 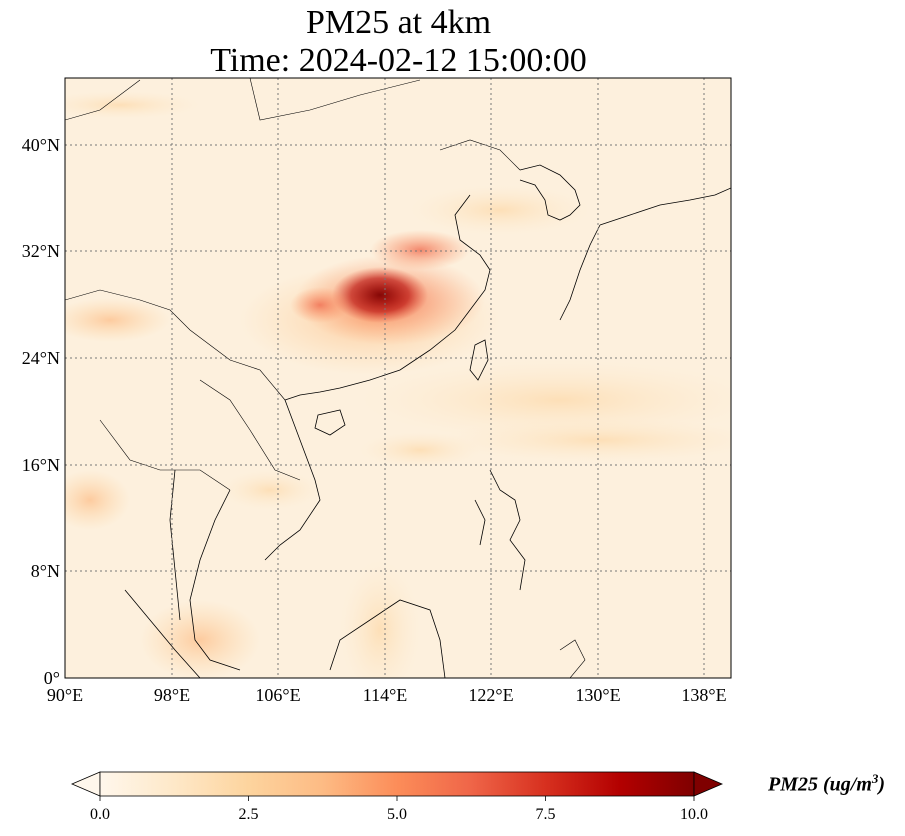 What do you see at coordinates (708, 784) in the screenshot?
I see `colorbar-extend-max` at bounding box center [708, 784].